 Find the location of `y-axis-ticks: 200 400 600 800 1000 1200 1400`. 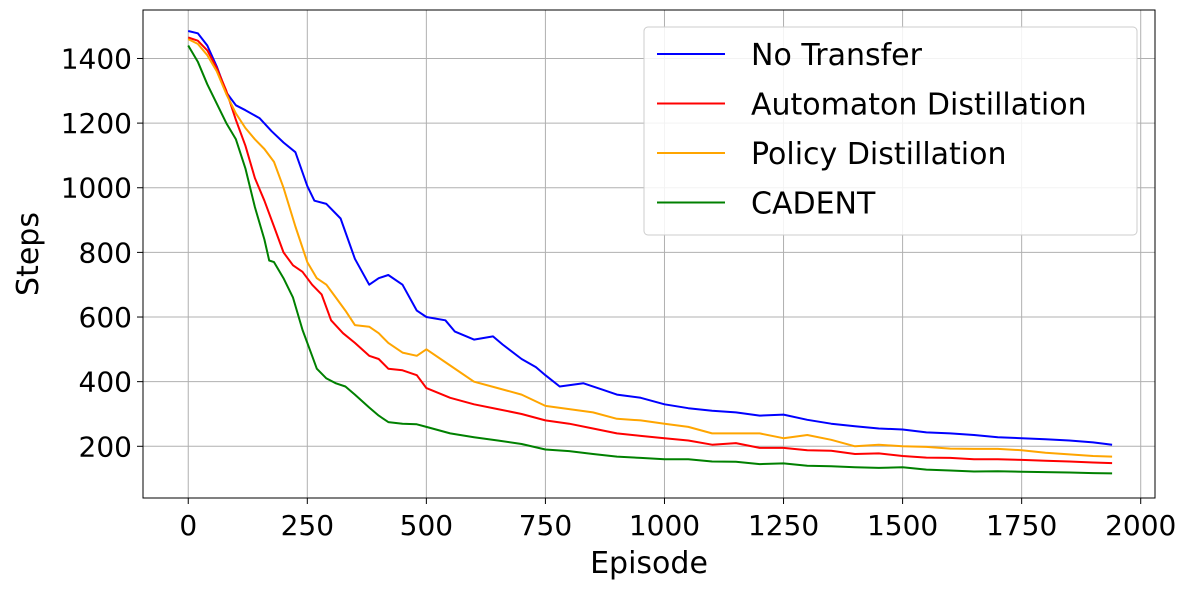

y-axis-ticks: 200 400 600 800 1000 1200 1400 is located at coordinates (102, 252).